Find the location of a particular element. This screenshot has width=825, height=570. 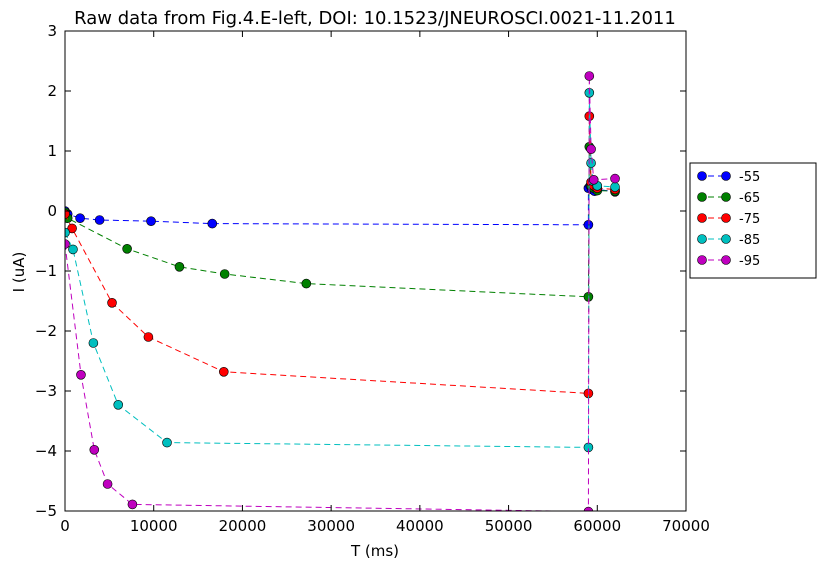

legend-box is located at coordinates (753, 220).